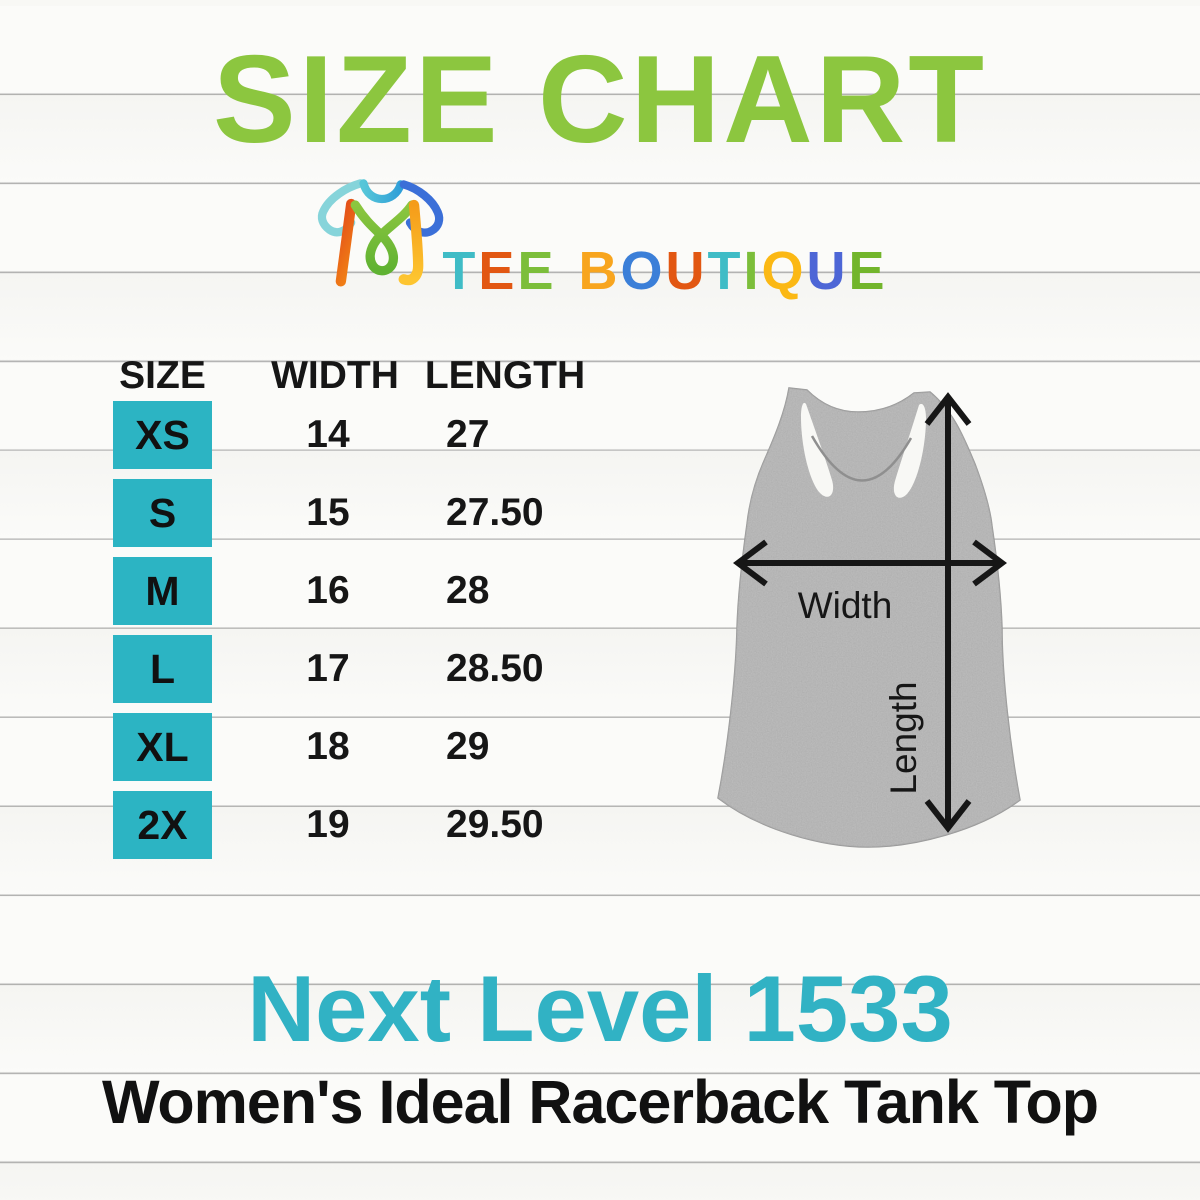 This screenshot has width=1200, height=1200. I want to click on page-title: SIZE CHART, so click(600, 100).